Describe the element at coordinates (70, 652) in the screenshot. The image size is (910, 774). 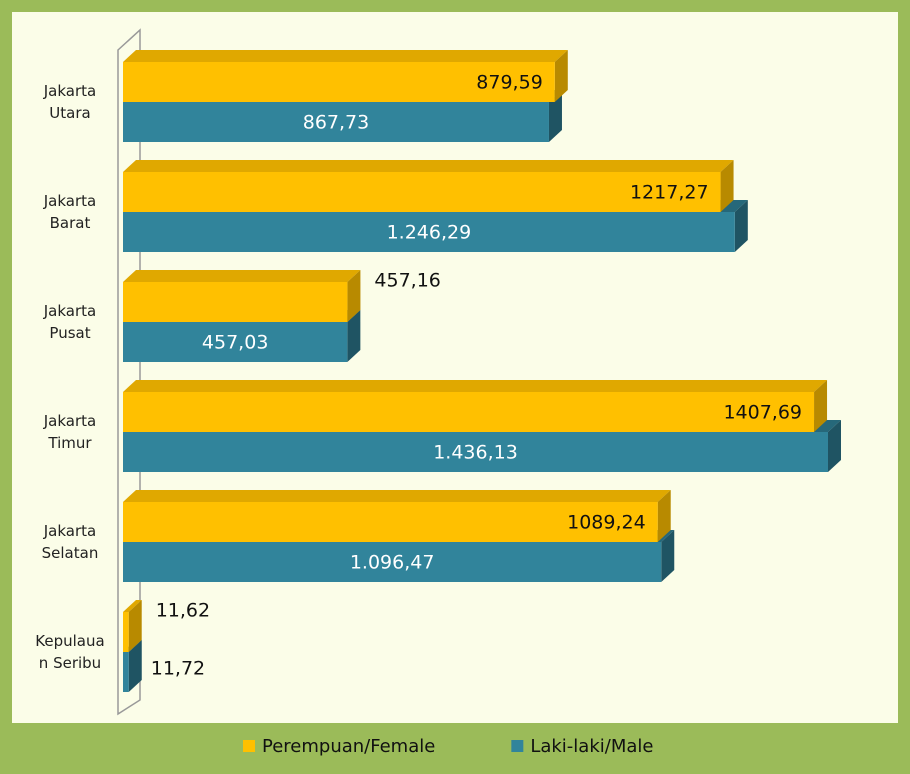
I see `category-label: Kepulauan Seribu` at that location.